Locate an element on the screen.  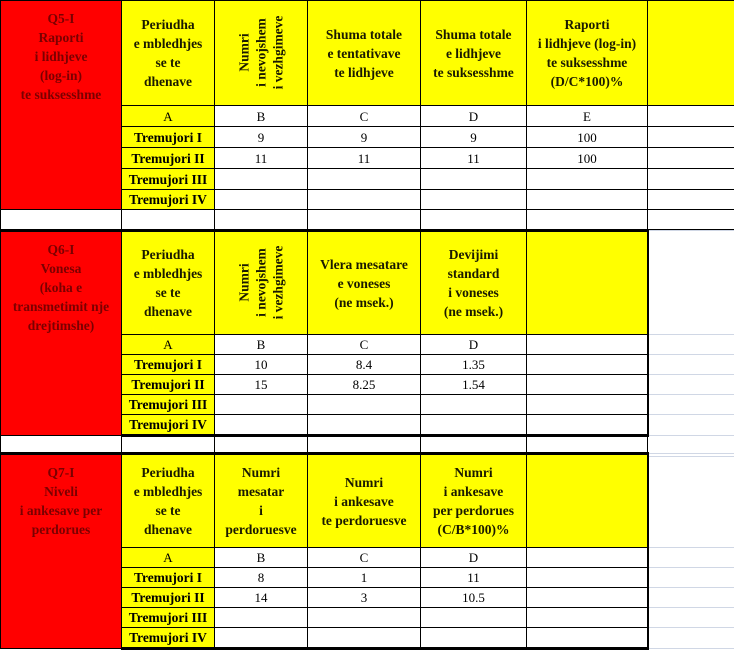
column-header: Periudha e mbledhjes se te dhenave is located at coordinates (168, 501).